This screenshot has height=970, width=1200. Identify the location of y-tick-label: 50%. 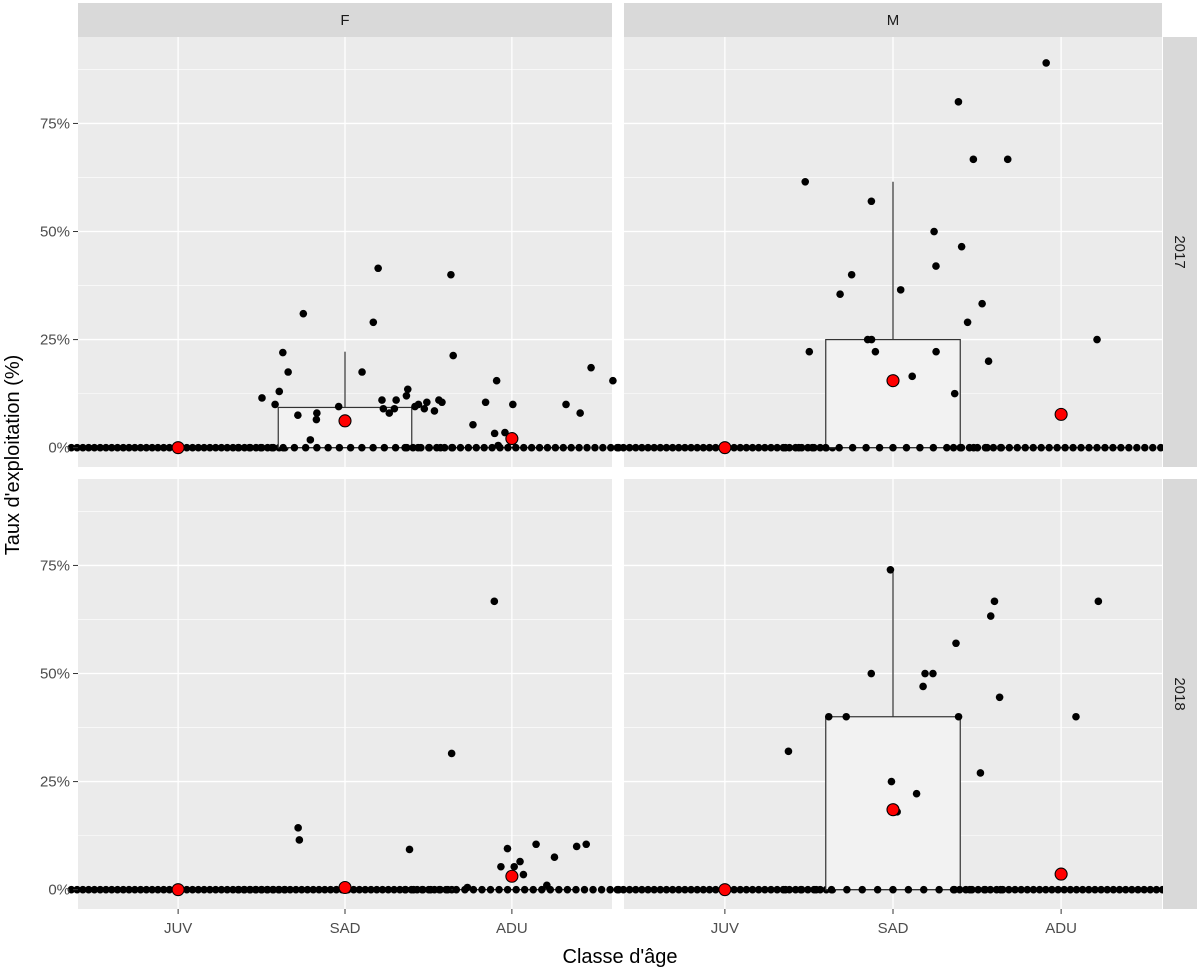
(55, 674).